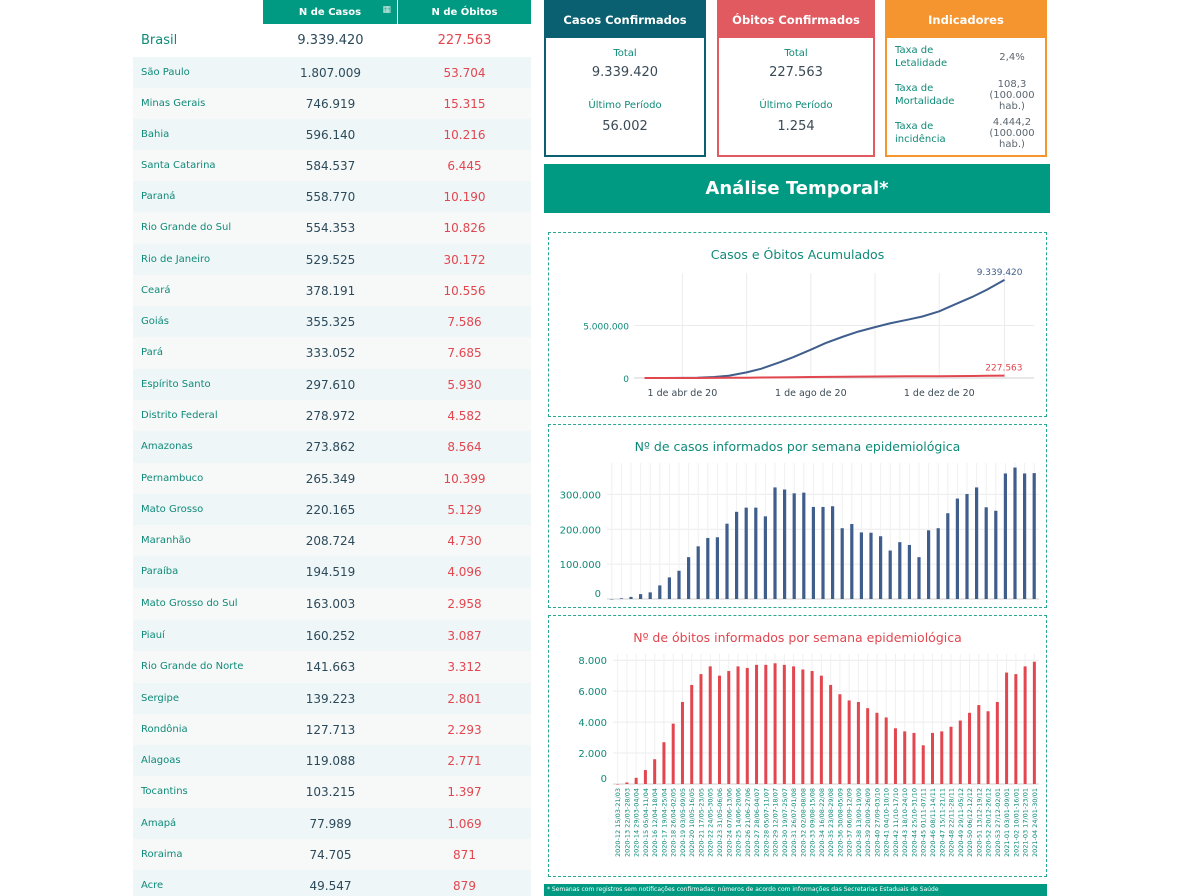 This screenshot has height=896, width=1200. I want to click on series-end-label: 9.339.420, so click(1000, 273).